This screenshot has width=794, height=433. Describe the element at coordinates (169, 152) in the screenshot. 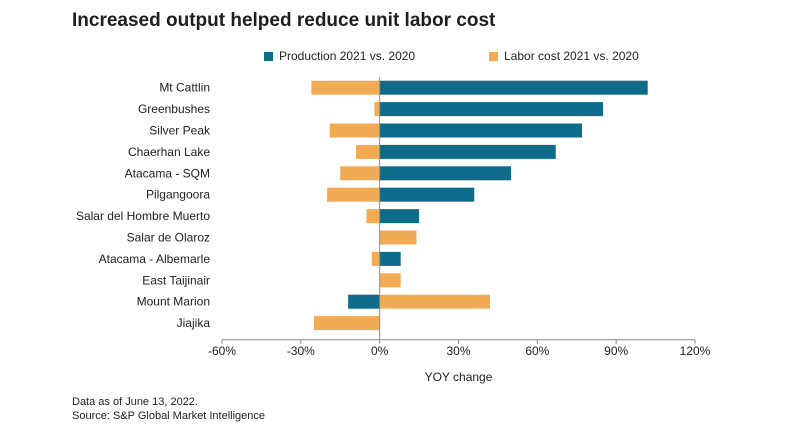

I see `category-label-3: Chaerhan Lake` at that location.